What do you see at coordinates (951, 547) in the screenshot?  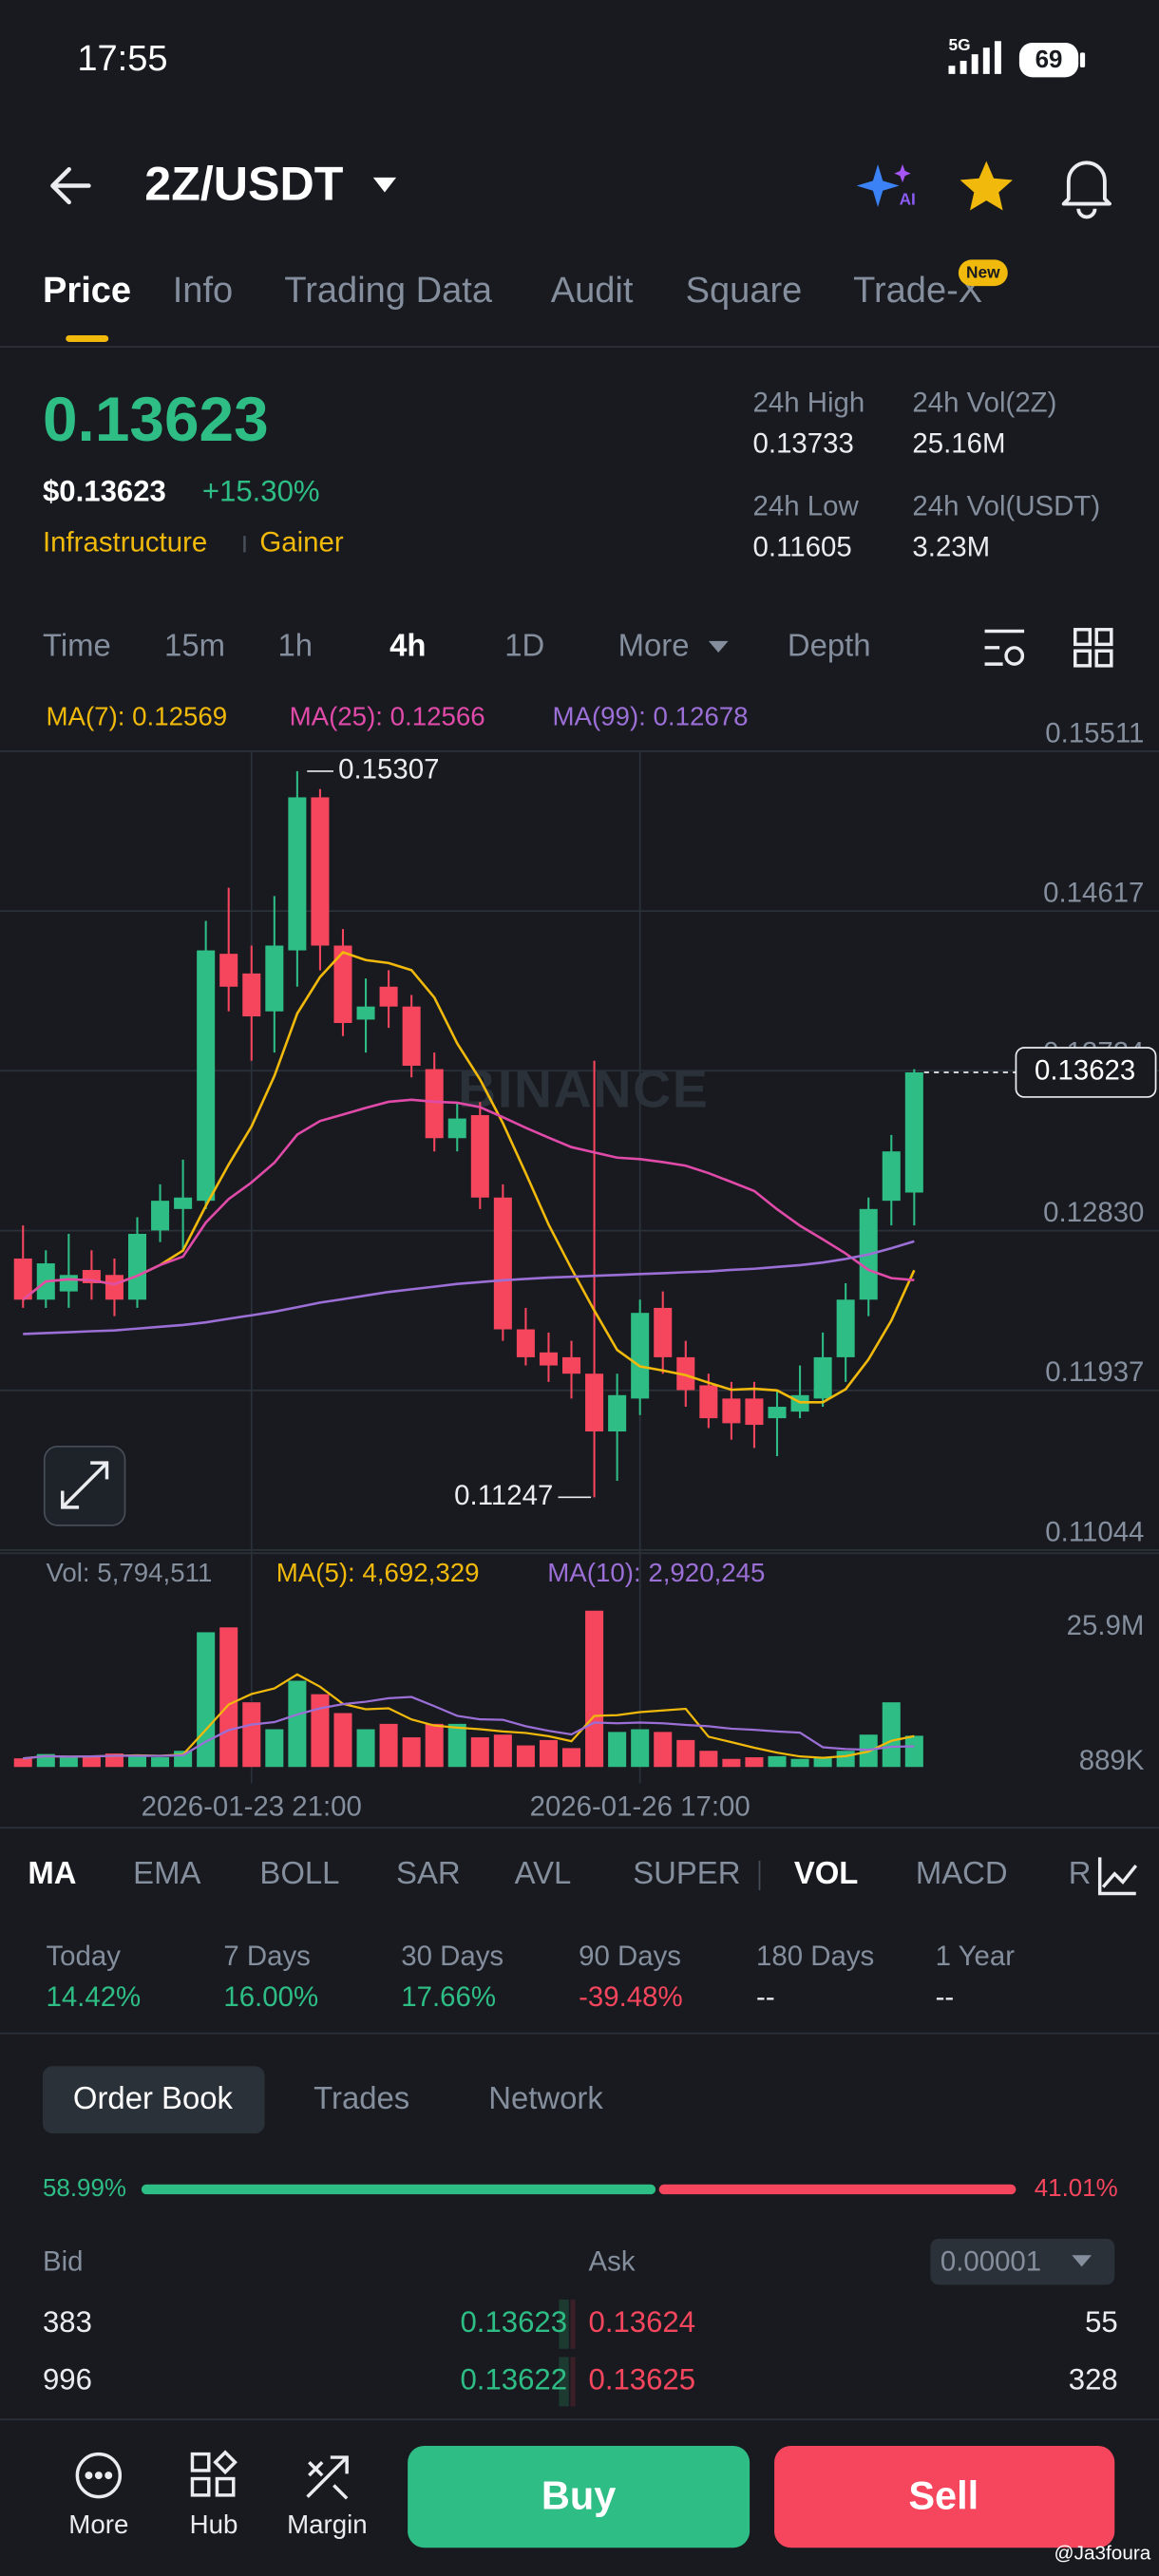 I see `stat-value: 3.23M` at bounding box center [951, 547].